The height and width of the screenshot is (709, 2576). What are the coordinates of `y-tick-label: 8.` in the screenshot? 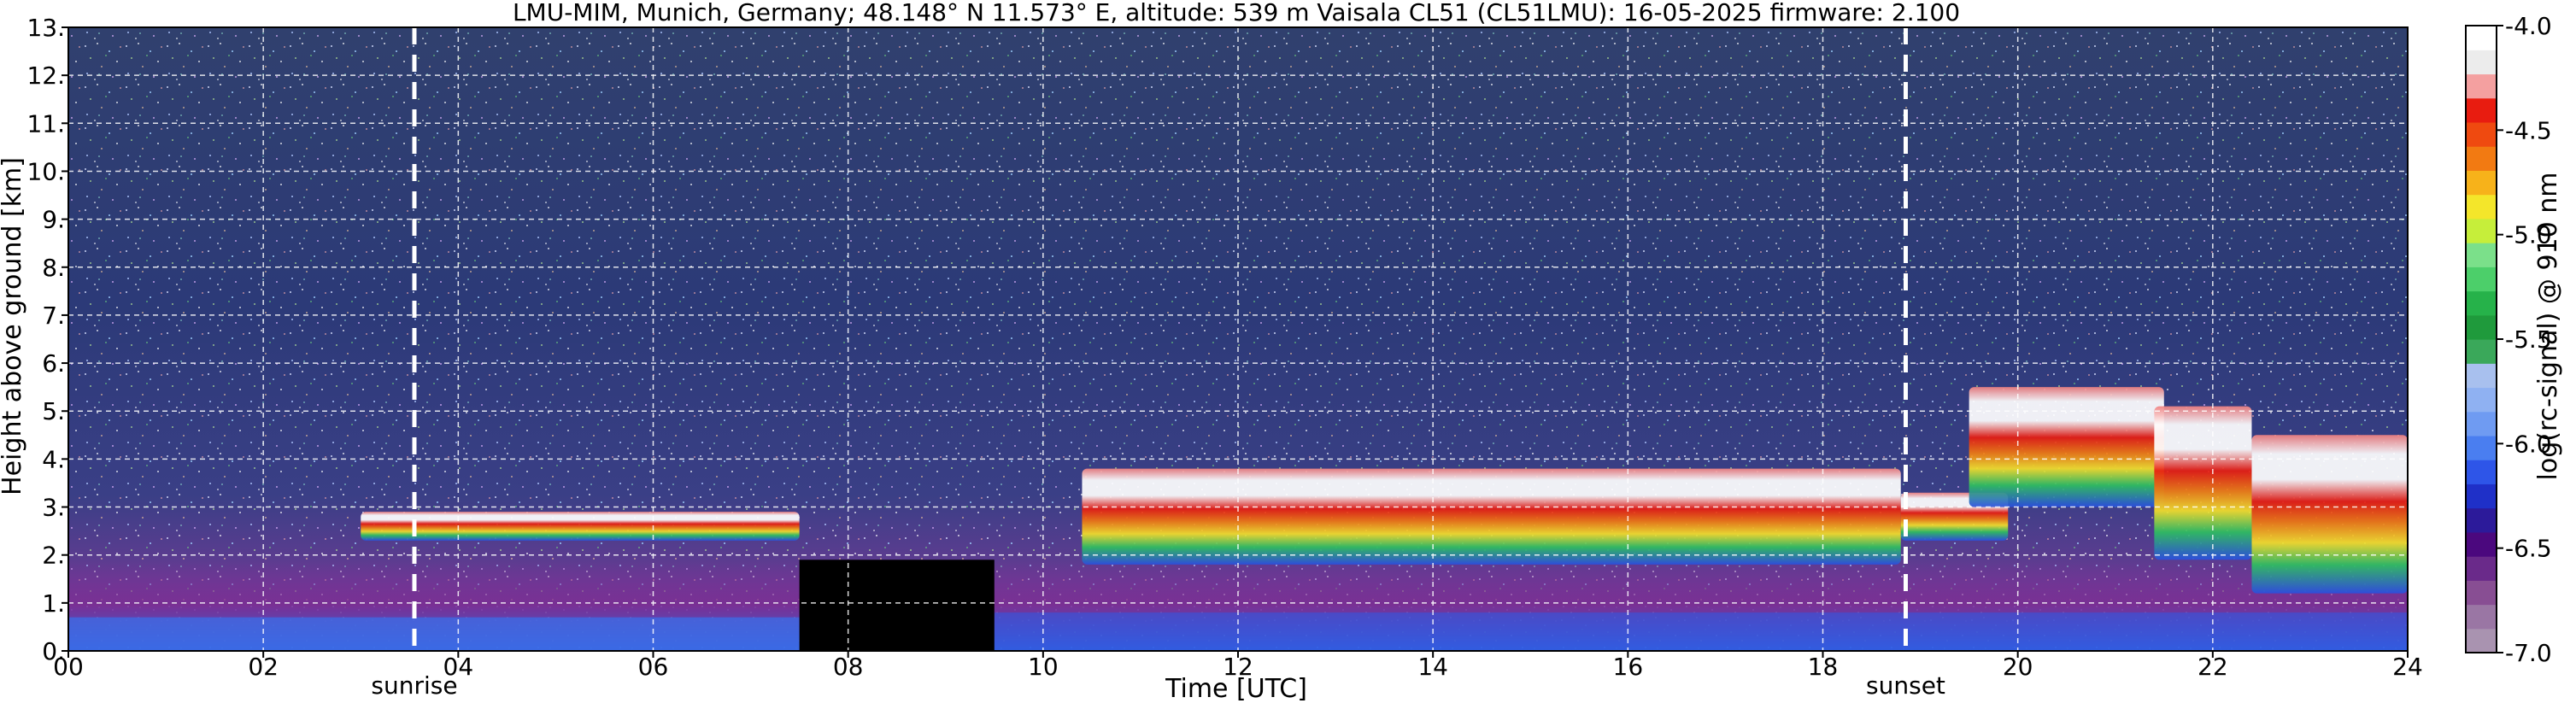 It's located at (53, 268).